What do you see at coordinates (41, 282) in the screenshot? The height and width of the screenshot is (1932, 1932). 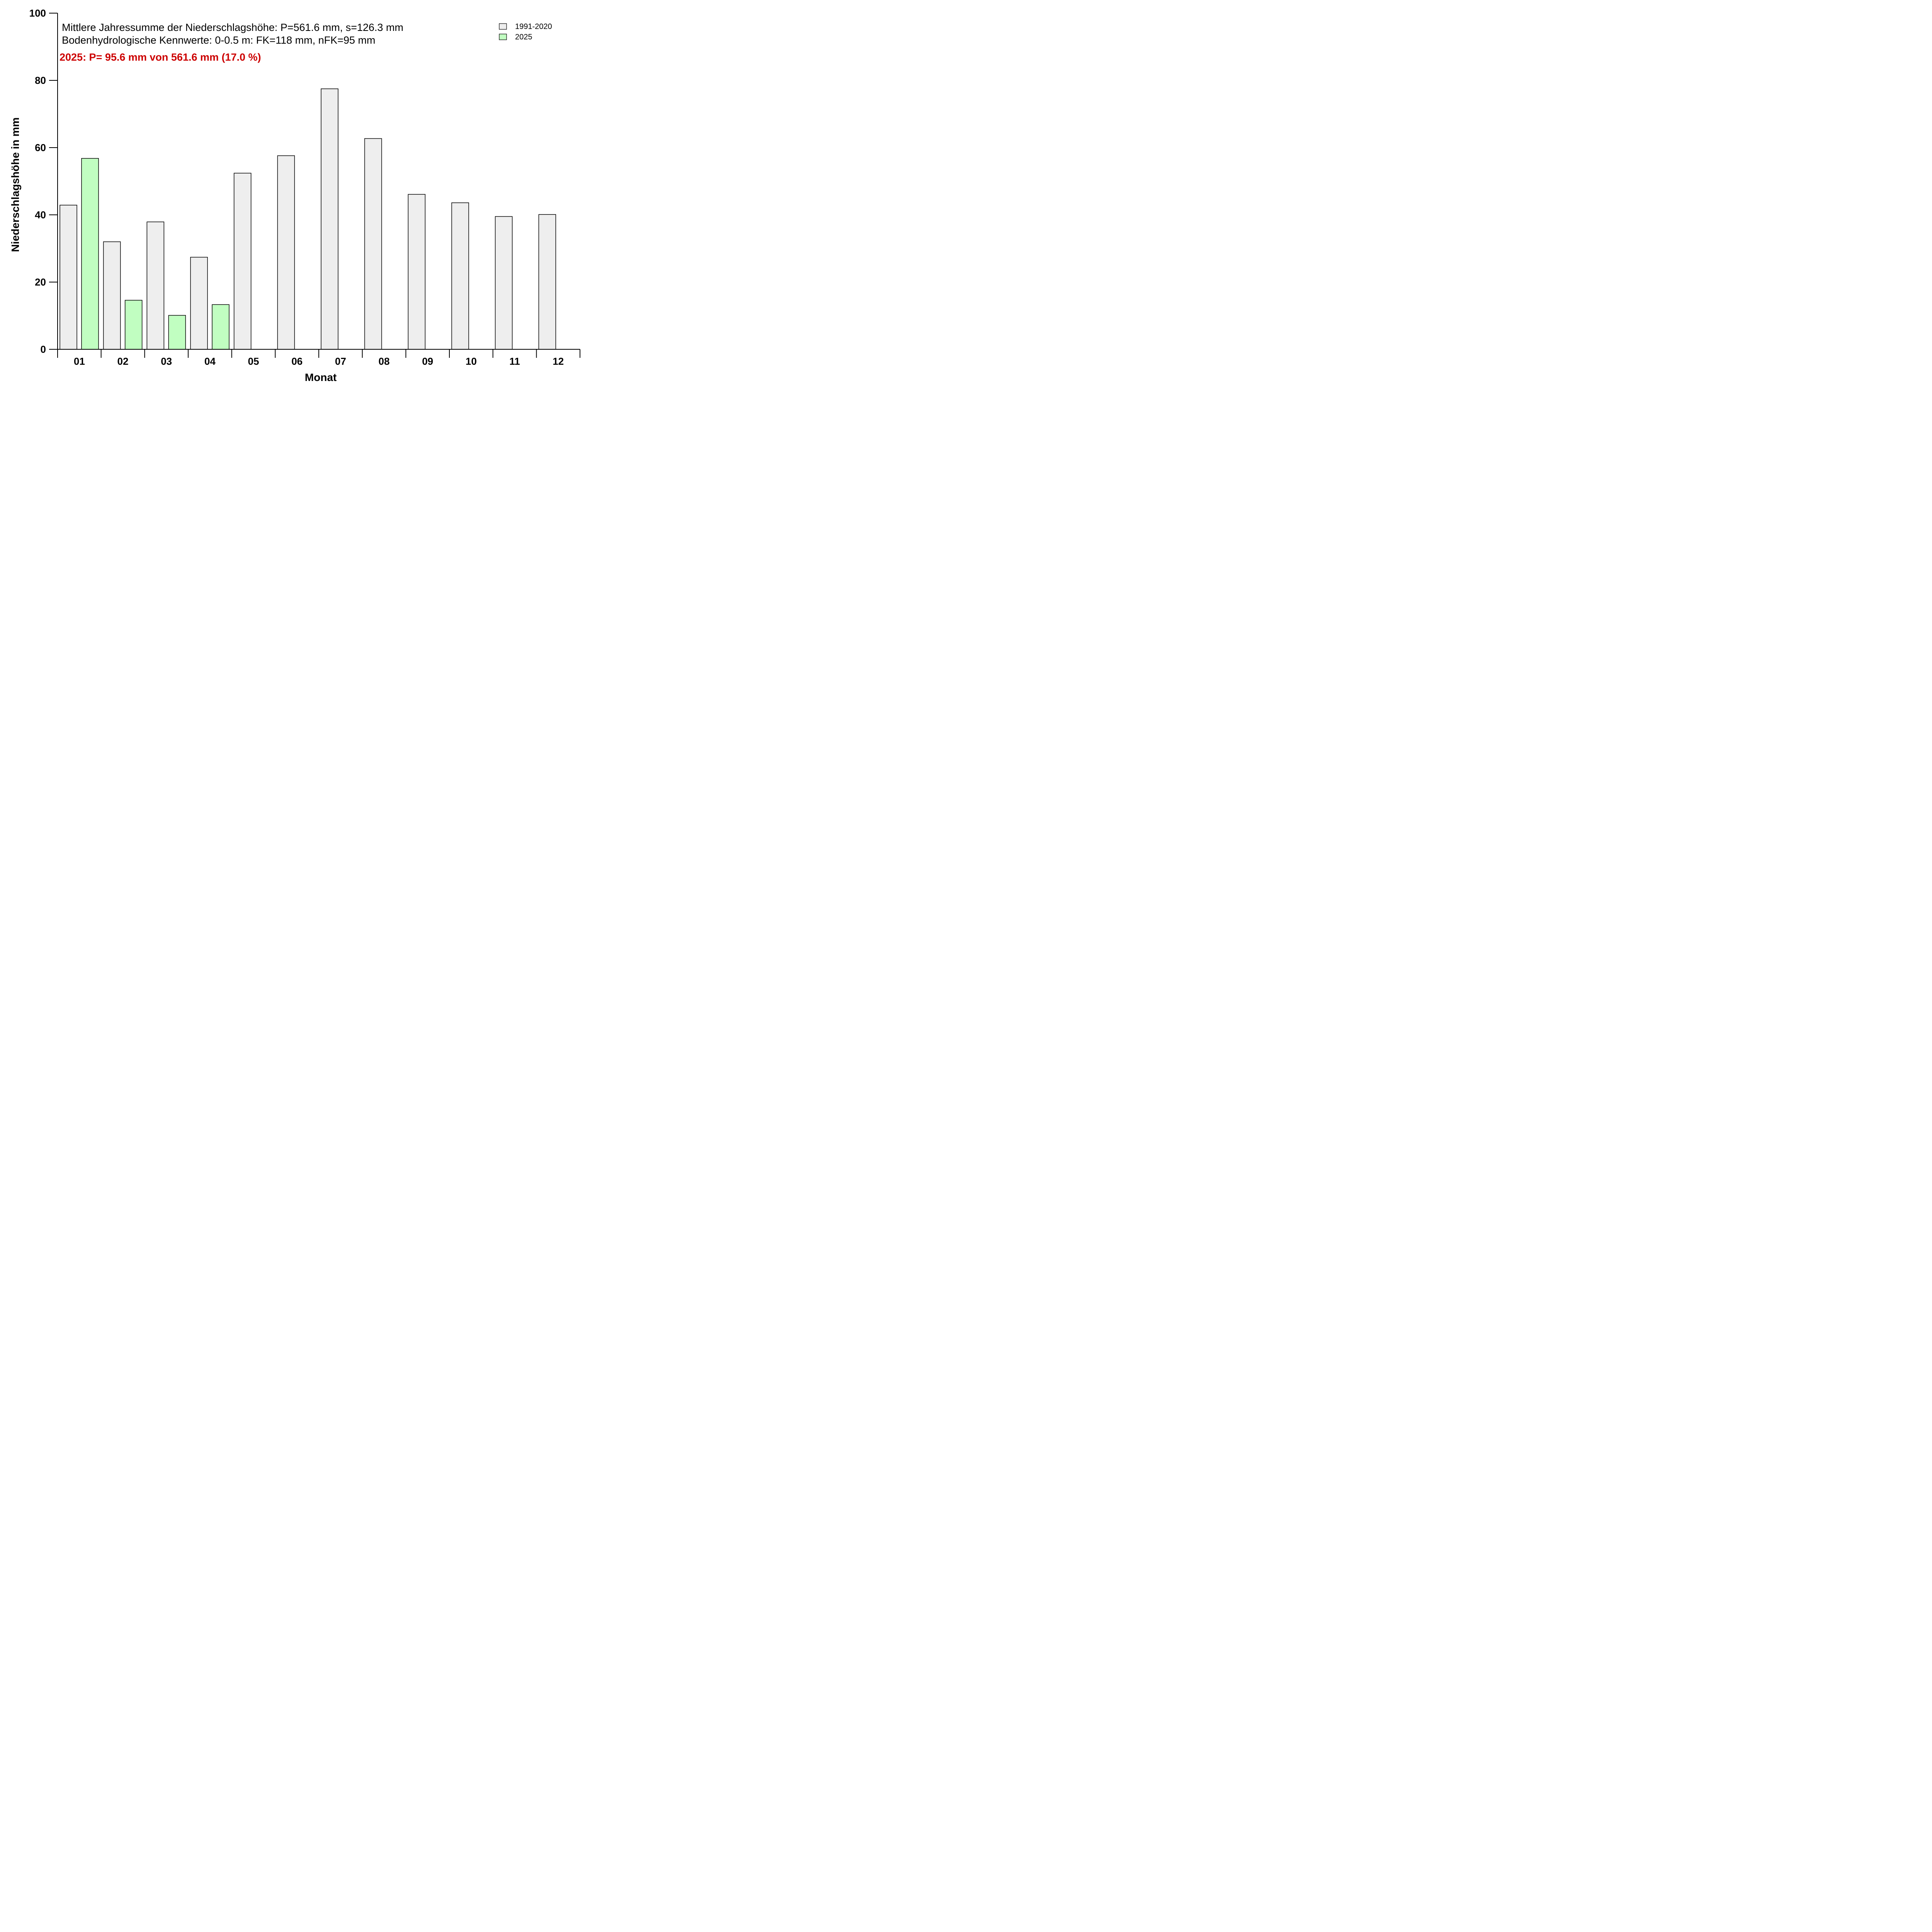 I see `y-tick-label: 20` at bounding box center [41, 282].